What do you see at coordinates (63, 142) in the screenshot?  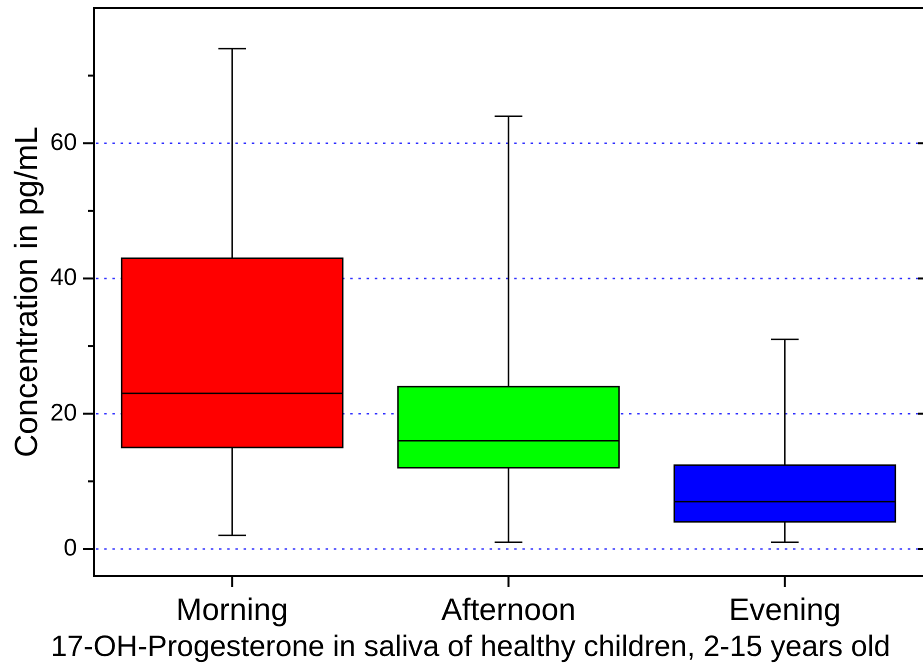 I see `y-tick-label: 60` at bounding box center [63, 142].